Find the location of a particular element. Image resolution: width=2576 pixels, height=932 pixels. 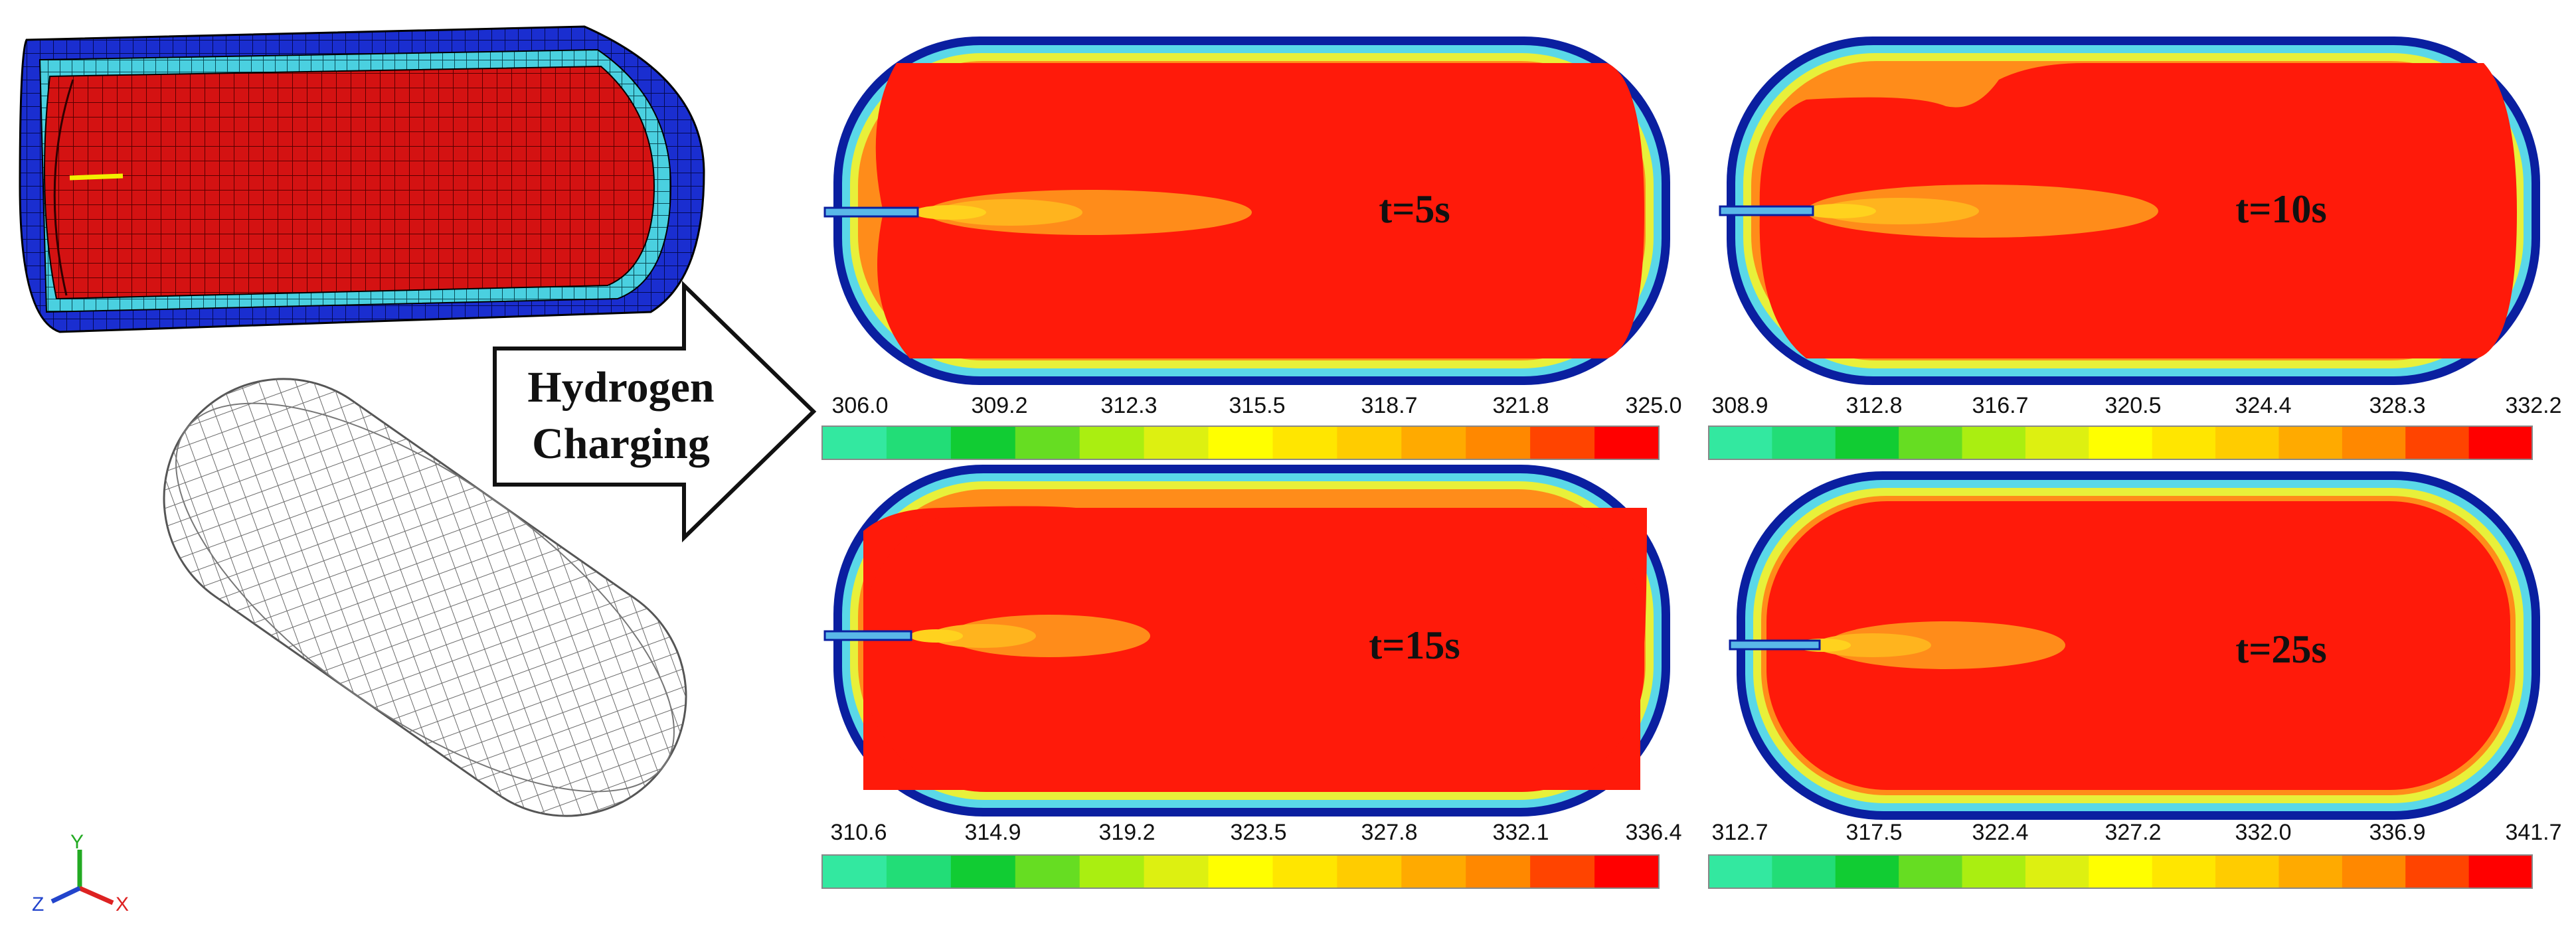

colorbar-tick: 322.4 is located at coordinates (2000, 833).